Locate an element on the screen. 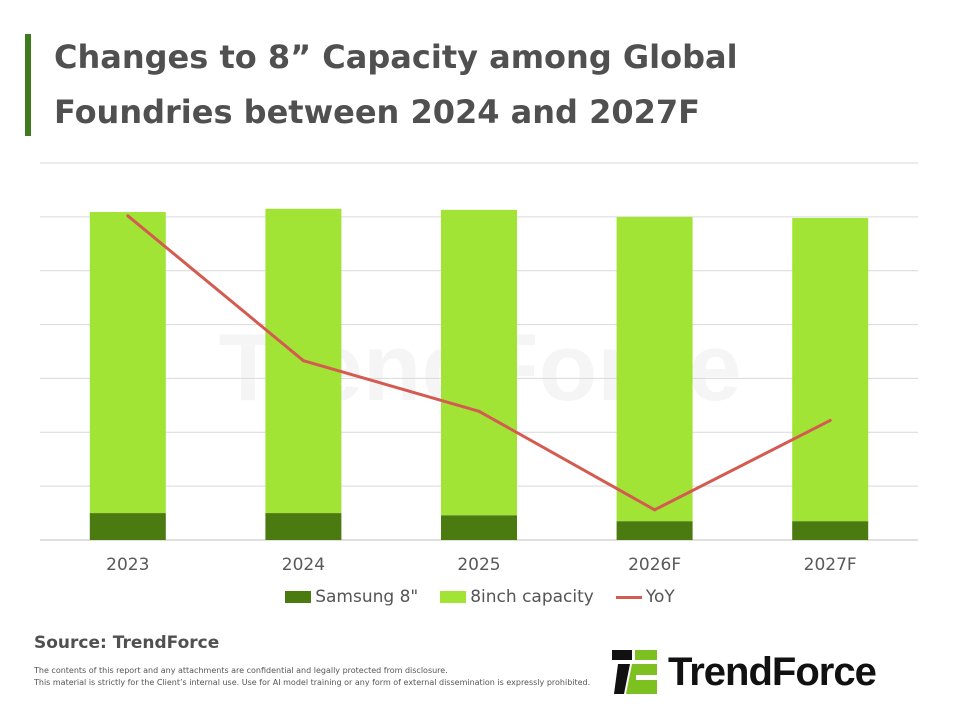  legend-capacity: 8inch capacity is located at coordinates (517, 597).